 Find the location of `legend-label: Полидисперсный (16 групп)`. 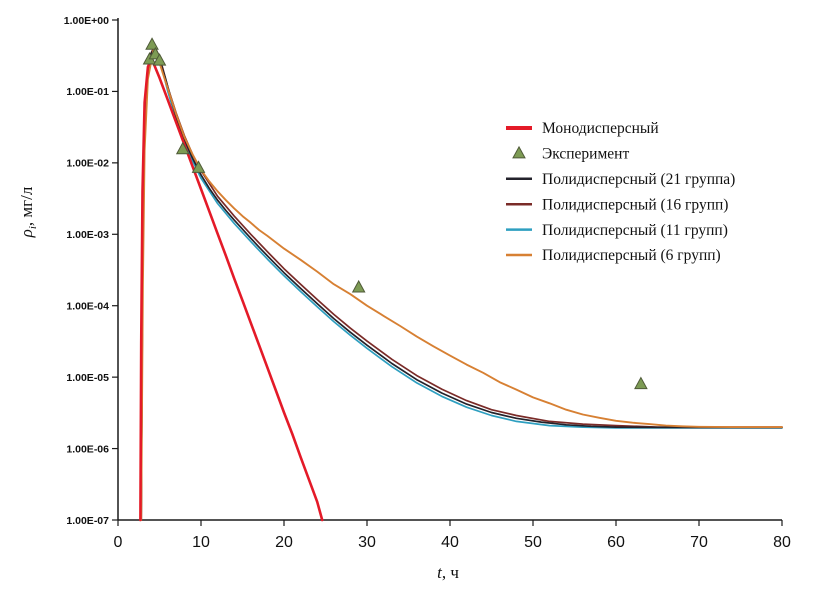

legend-label: Полидисперсный (16 групп) is located at coordinates (635, 204).